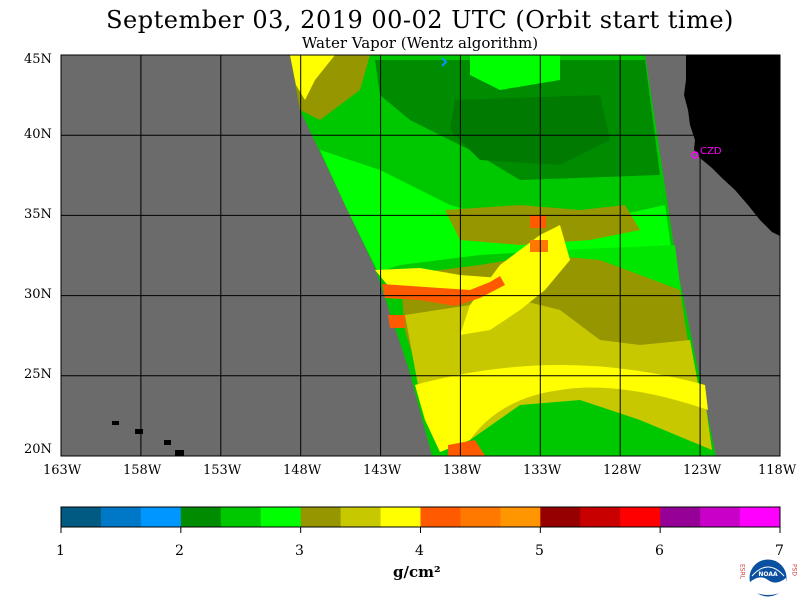  Describe the element at coordinates (561, 408) in the screenshot. I see `yellow-arc-south` at that location.